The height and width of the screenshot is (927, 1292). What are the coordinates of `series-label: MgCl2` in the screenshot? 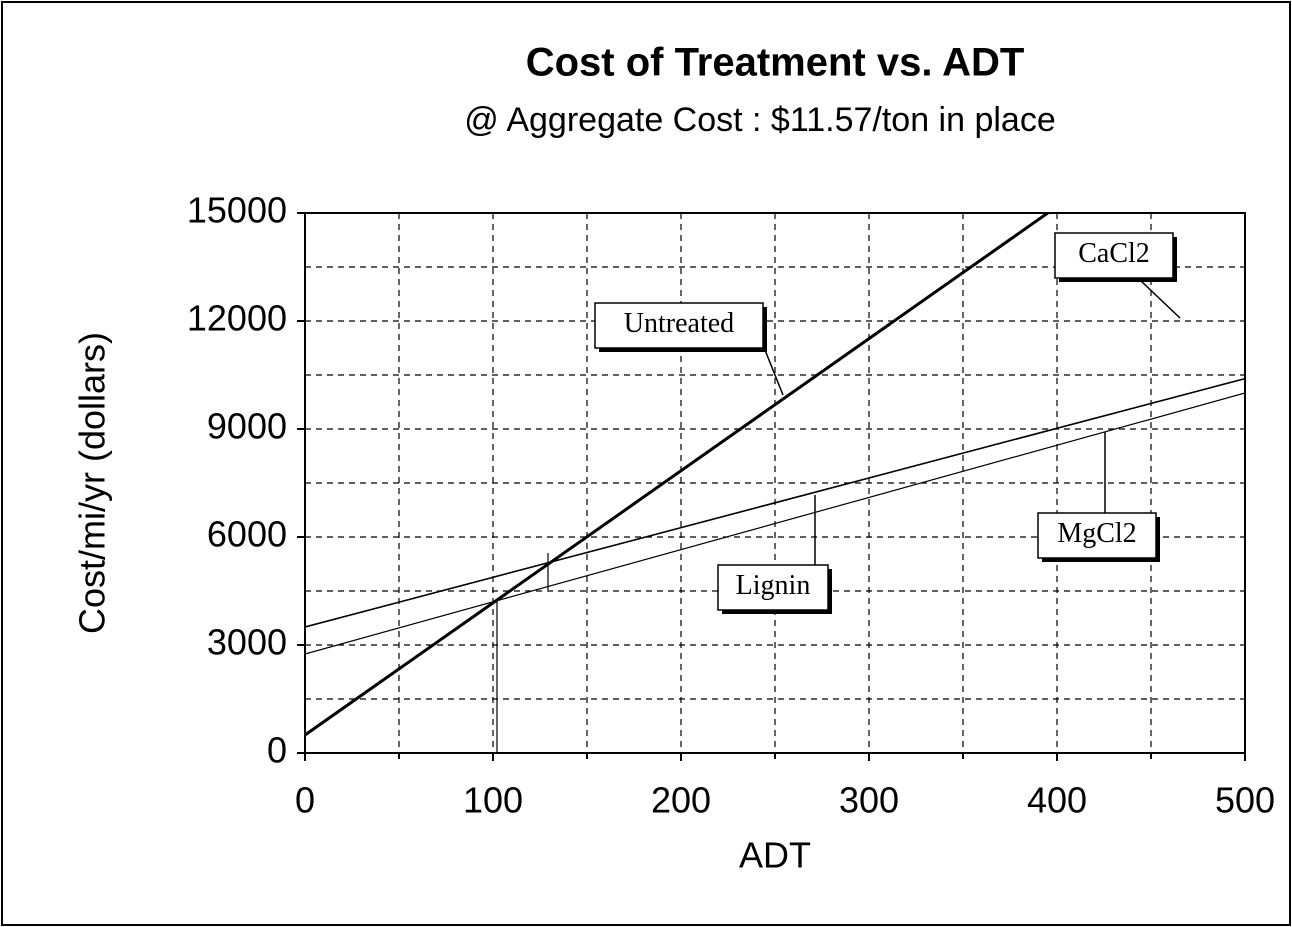 It's located at (1096, 533).